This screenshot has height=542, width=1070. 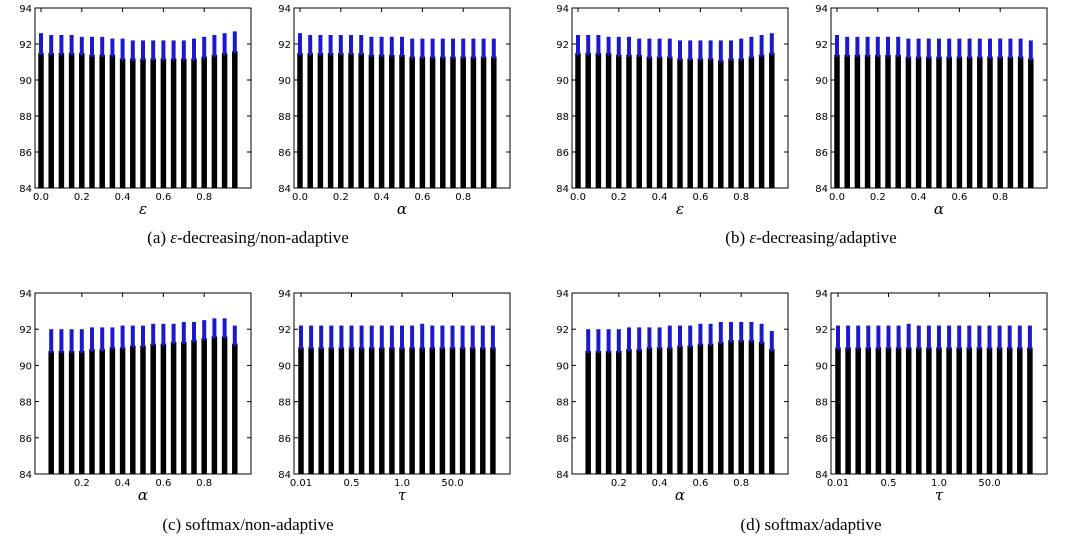 I want to click on subplot-c-left: 84 86 88 90 92 94 0.2 0.4 0.6 0.8 α, so click(x=135, y=396).